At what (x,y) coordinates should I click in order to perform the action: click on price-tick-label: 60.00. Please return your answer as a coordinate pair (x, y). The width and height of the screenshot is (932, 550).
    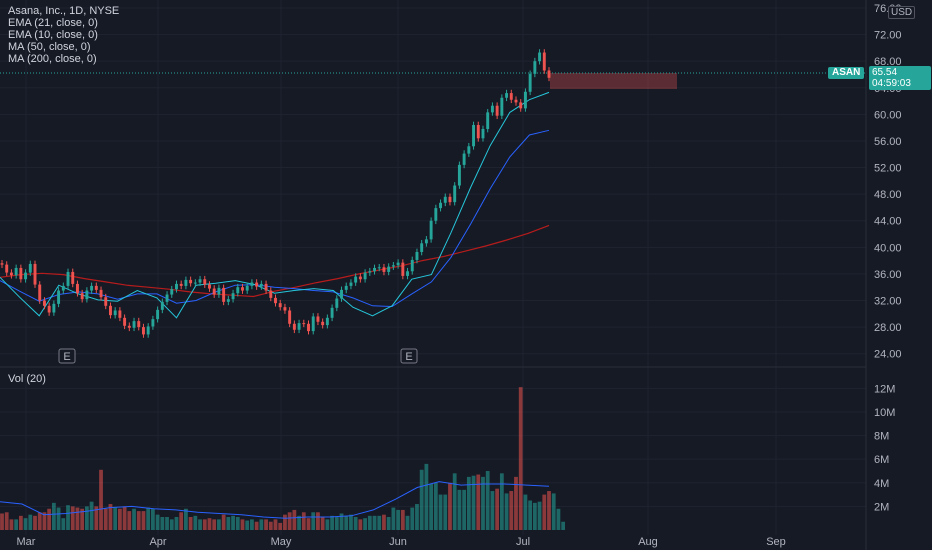
    Looking at the image, I should click on (888, 115).